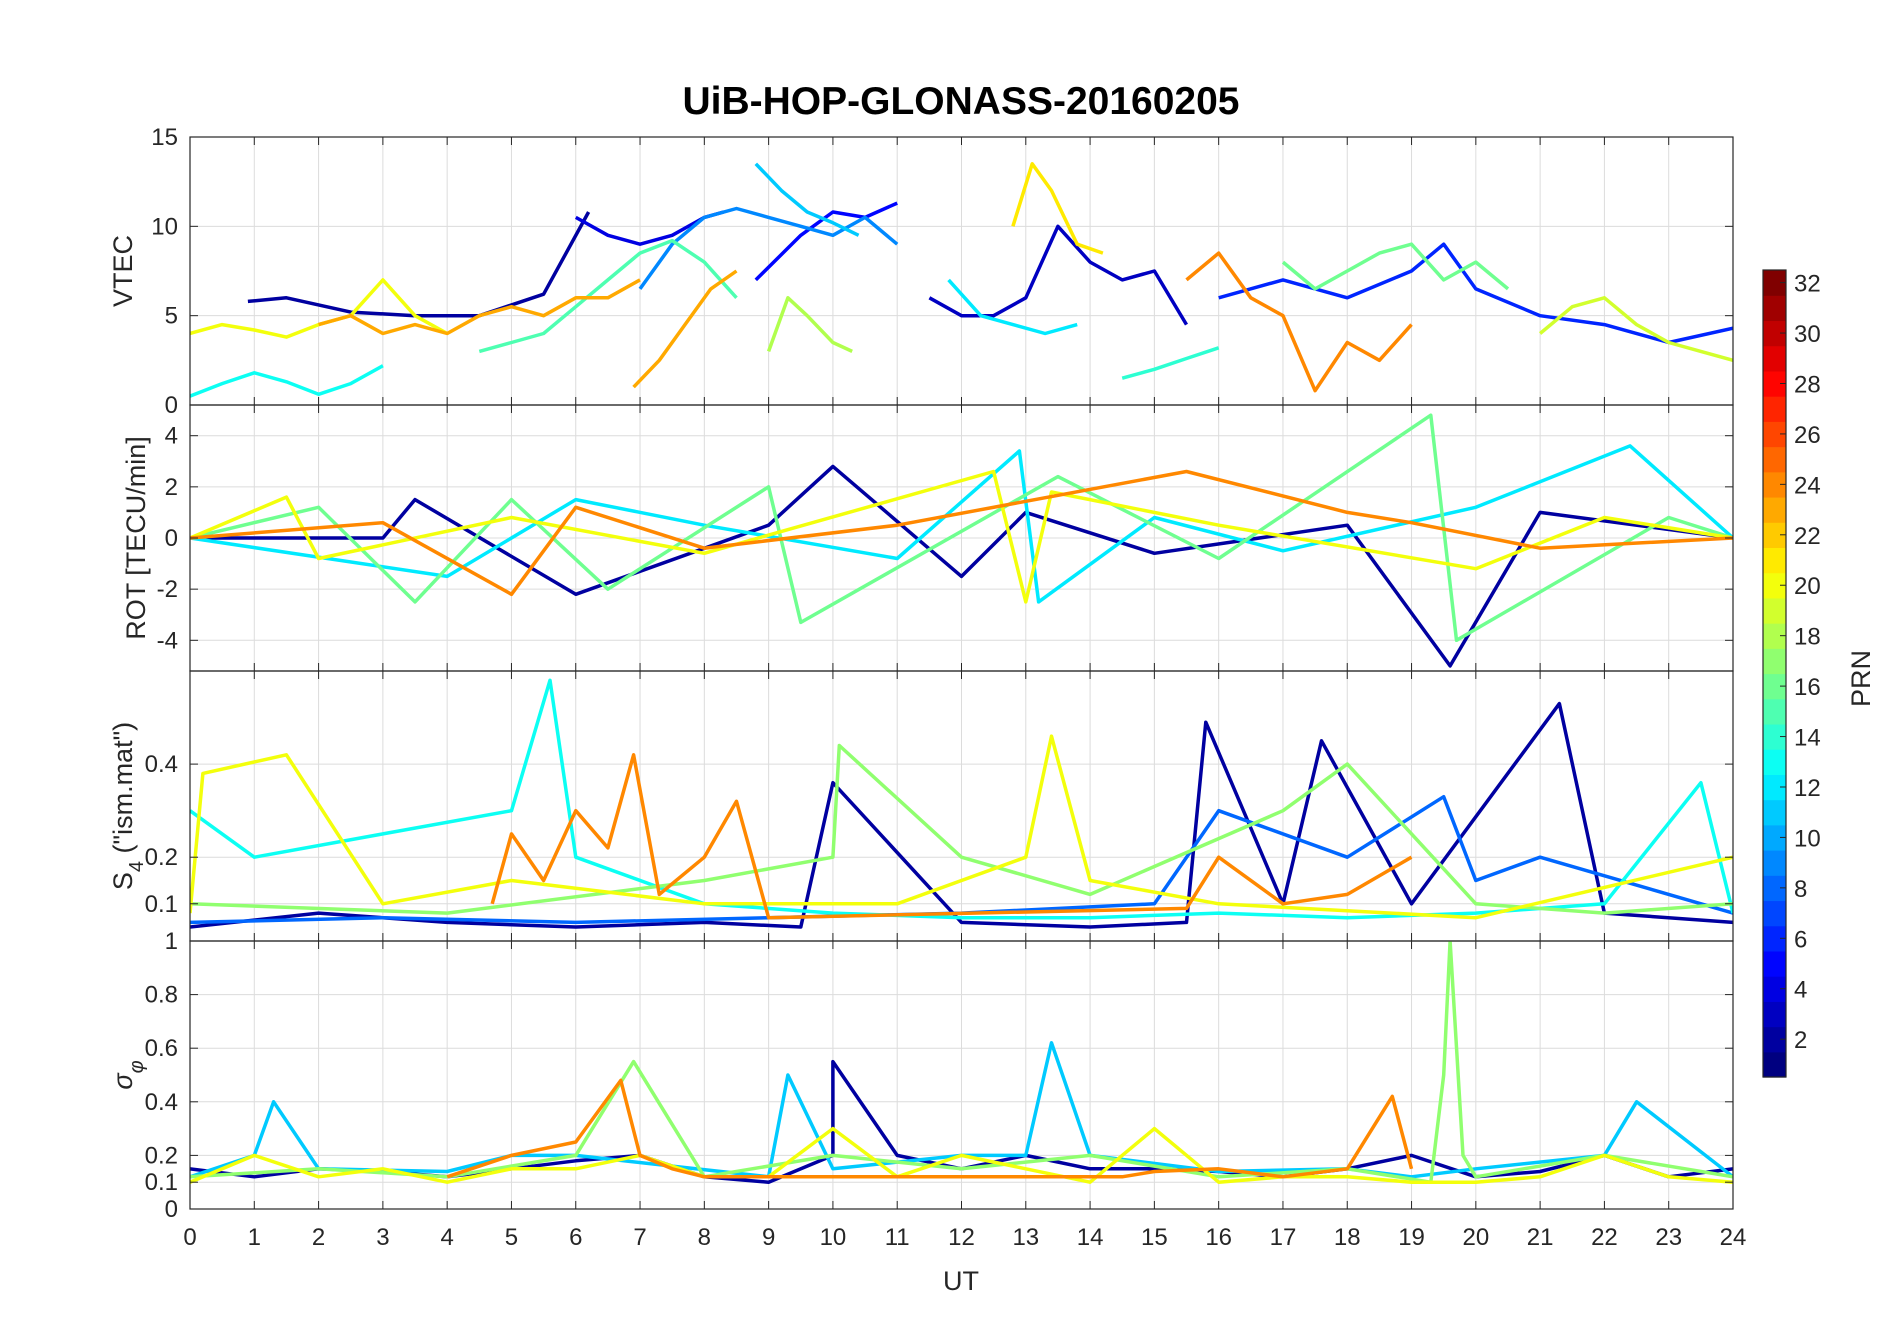 This screenshot has width=1902, height=1330. I want to click on y-tick-label: 4, so click(171, 436).